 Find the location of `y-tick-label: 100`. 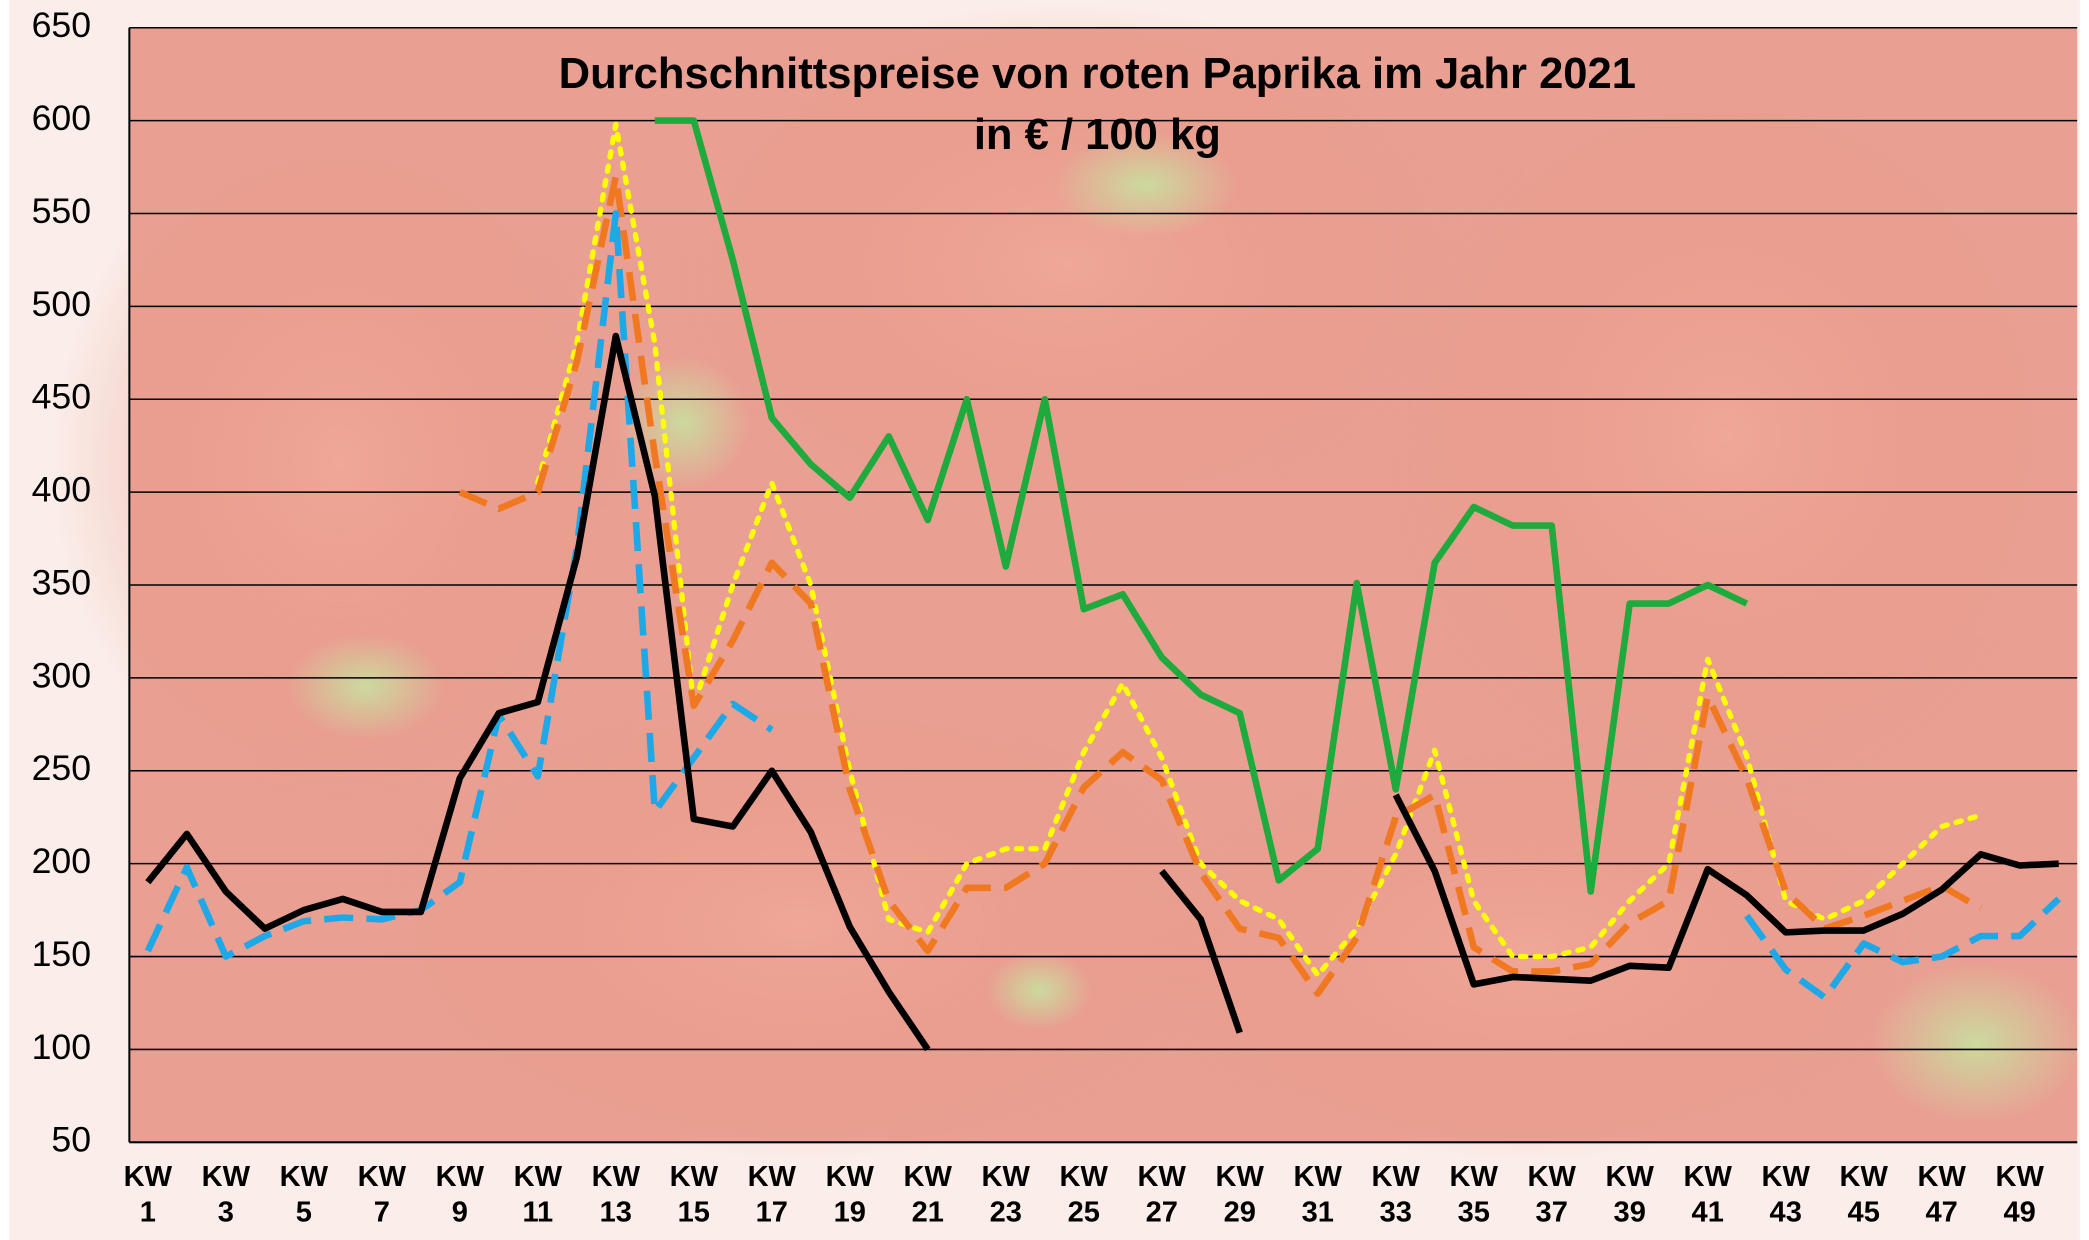

y-tick-label: 100 is located at coordinates (61, 1047).